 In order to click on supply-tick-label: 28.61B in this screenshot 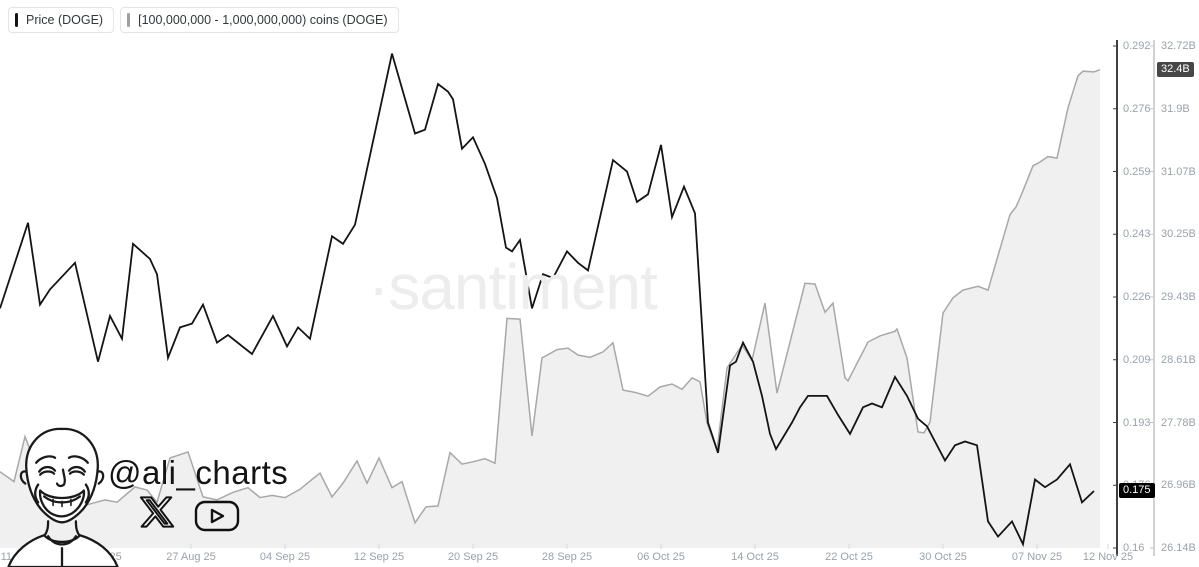, I will do `click(1178, 359)`.